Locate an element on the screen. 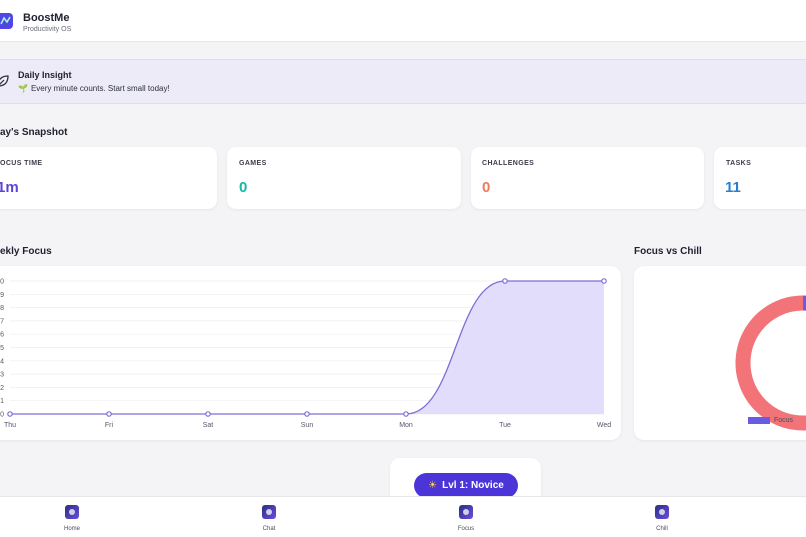  x-tick-label: Thu is located at coordinates (10, 425).